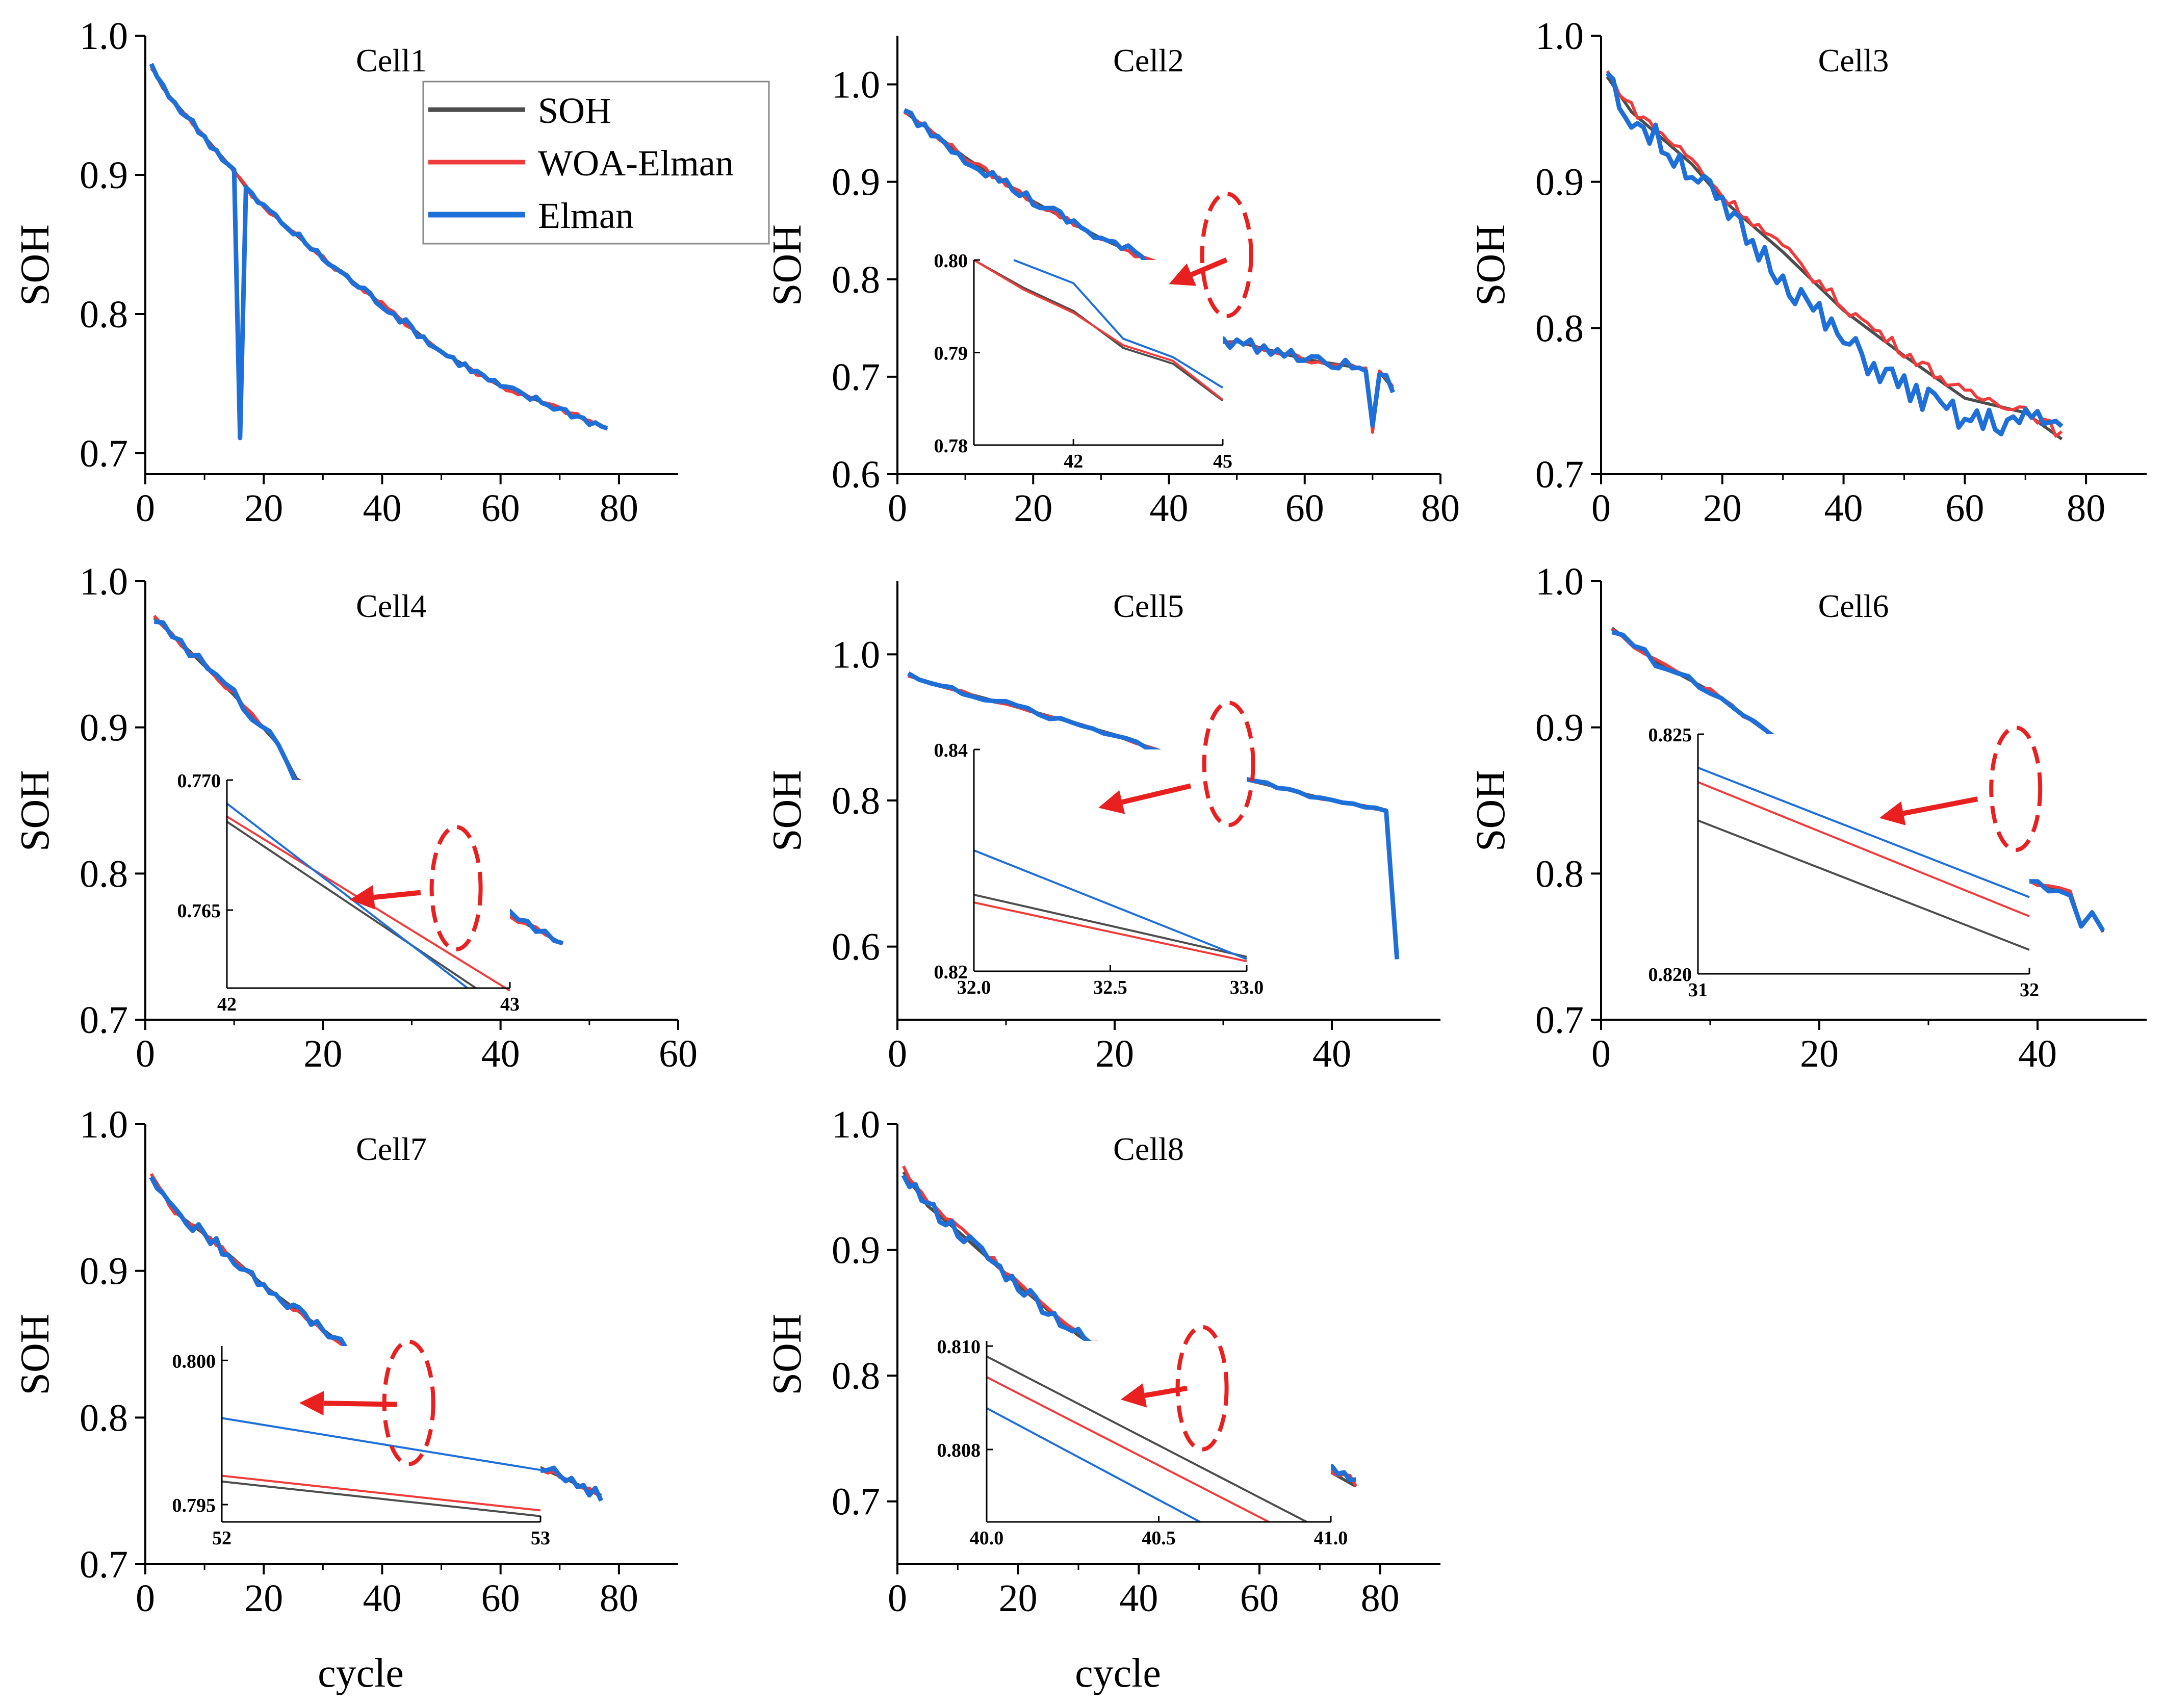 The width and height of the screenshot is (2164, 1708). What do you see at coordinates (1853, 60) in the screenshot?
I see `panel-title: Cell3` at bounding box center [1853, 60].